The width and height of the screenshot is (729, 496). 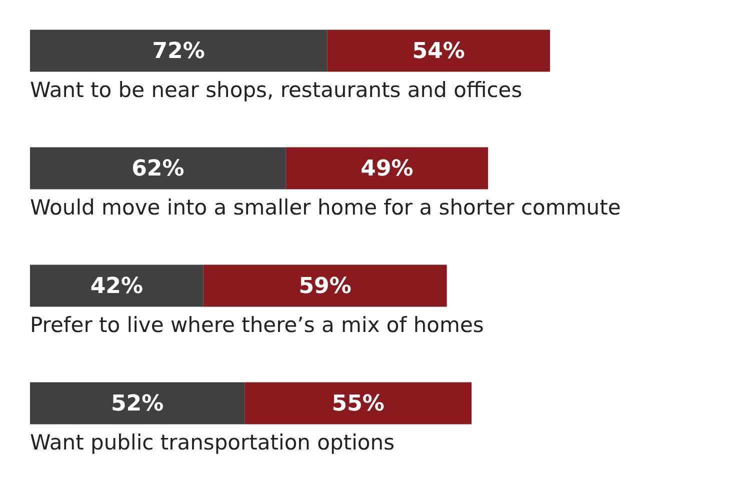 What do you see at coordinates (325, 207) in the screenshot?
I see `y-tick-label: Would move into a smaller home for a shorter commute` at bounding box center [325, 207].